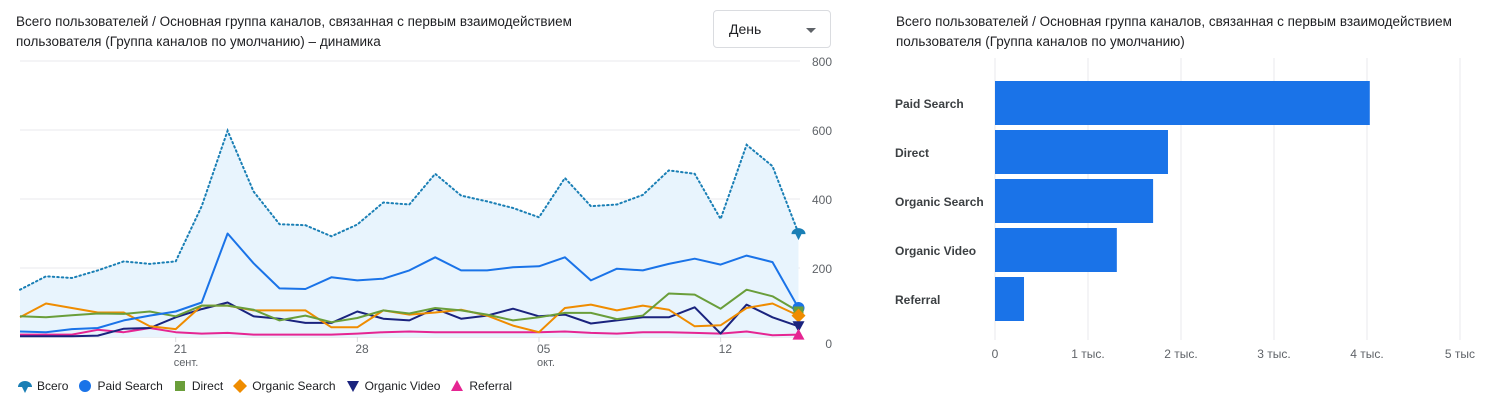 The width and height of the screenshot is (1485, 403). Describe the element at coordinates (822, 269) in the screenshot. I see `y-tick-label: 200` at that location.